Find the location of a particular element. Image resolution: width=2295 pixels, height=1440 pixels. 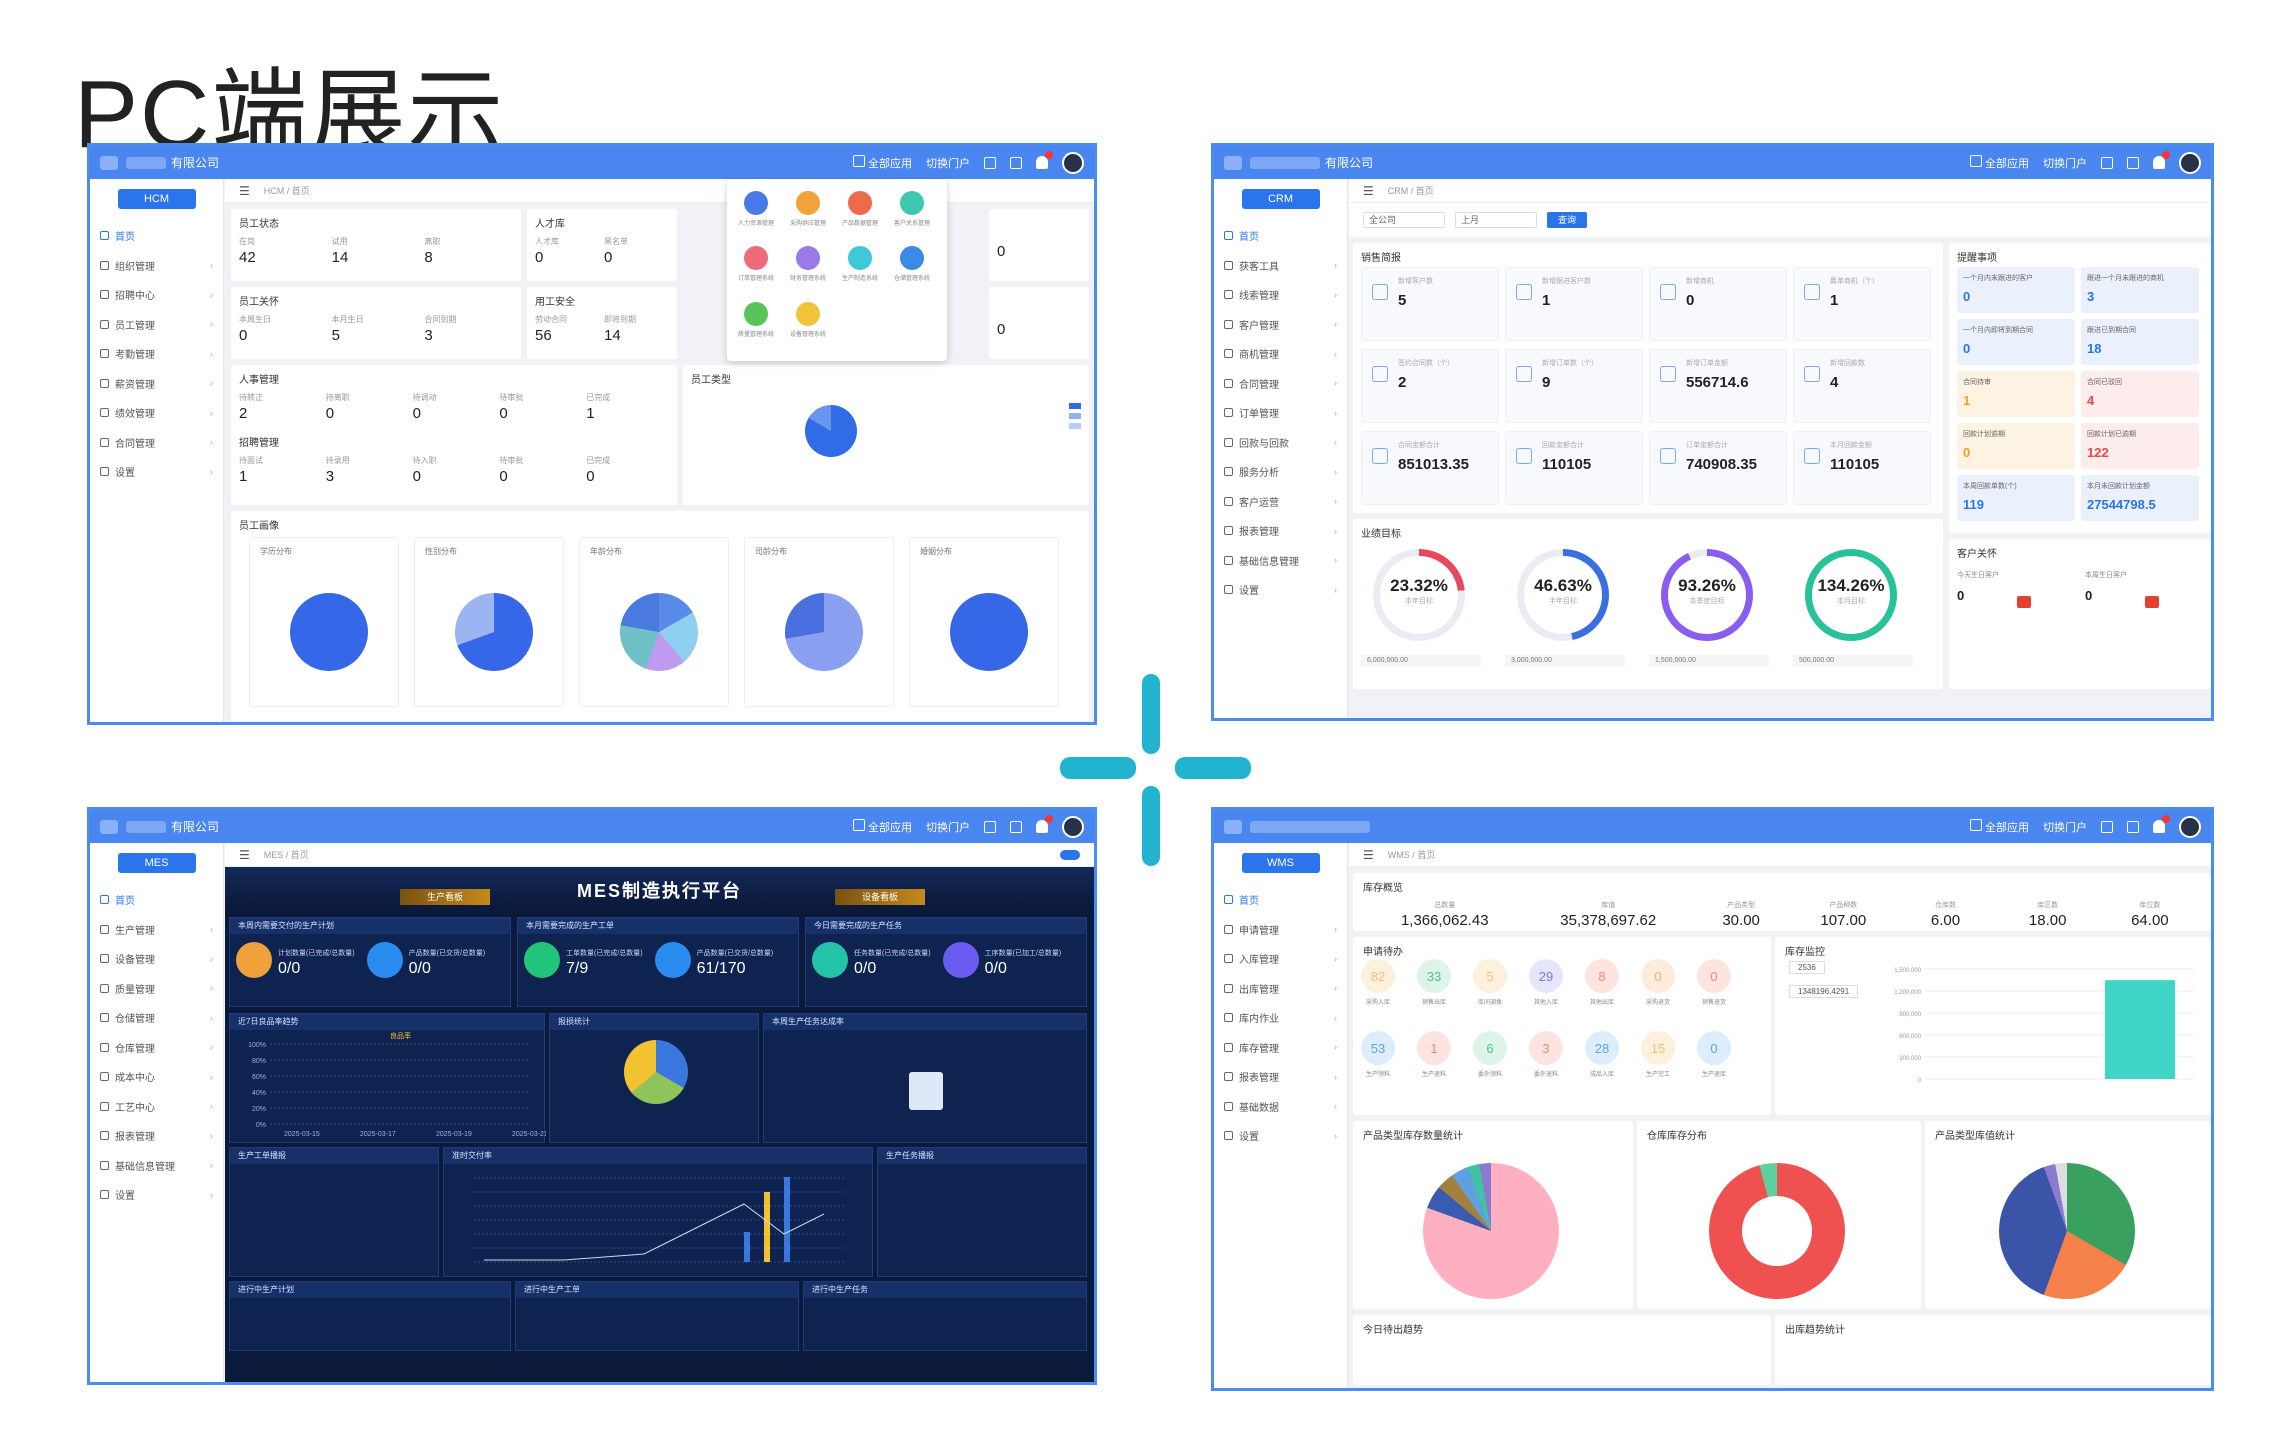

app-shortcut: 生产制造系统 is located at coordinates (860, 269).